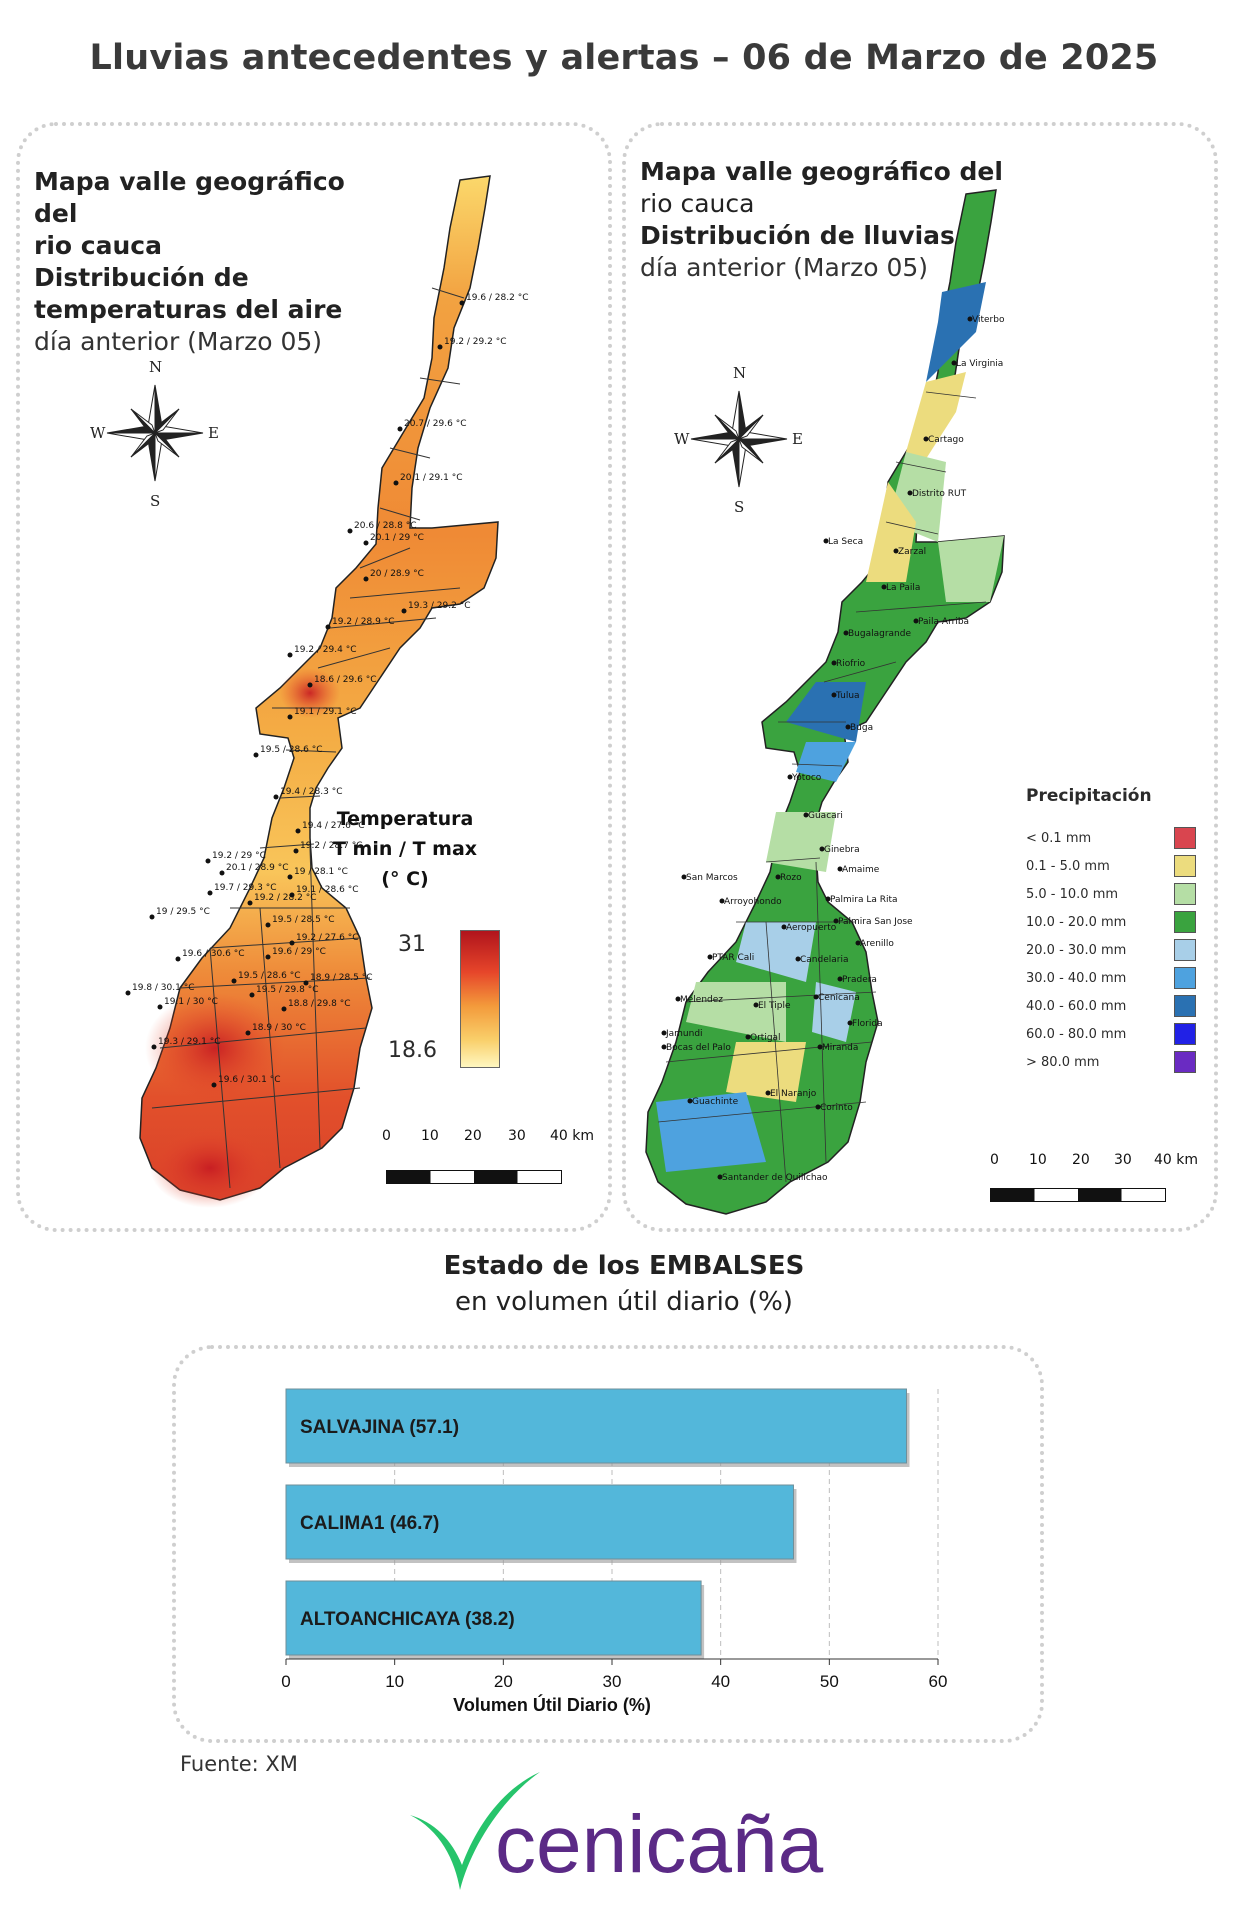 This screenshot has width=1248, height=1920. Describe the element at coordinates (797, 235) in the screenshot. I see `rain-title-strong: Distribución de lluvias` at that location.